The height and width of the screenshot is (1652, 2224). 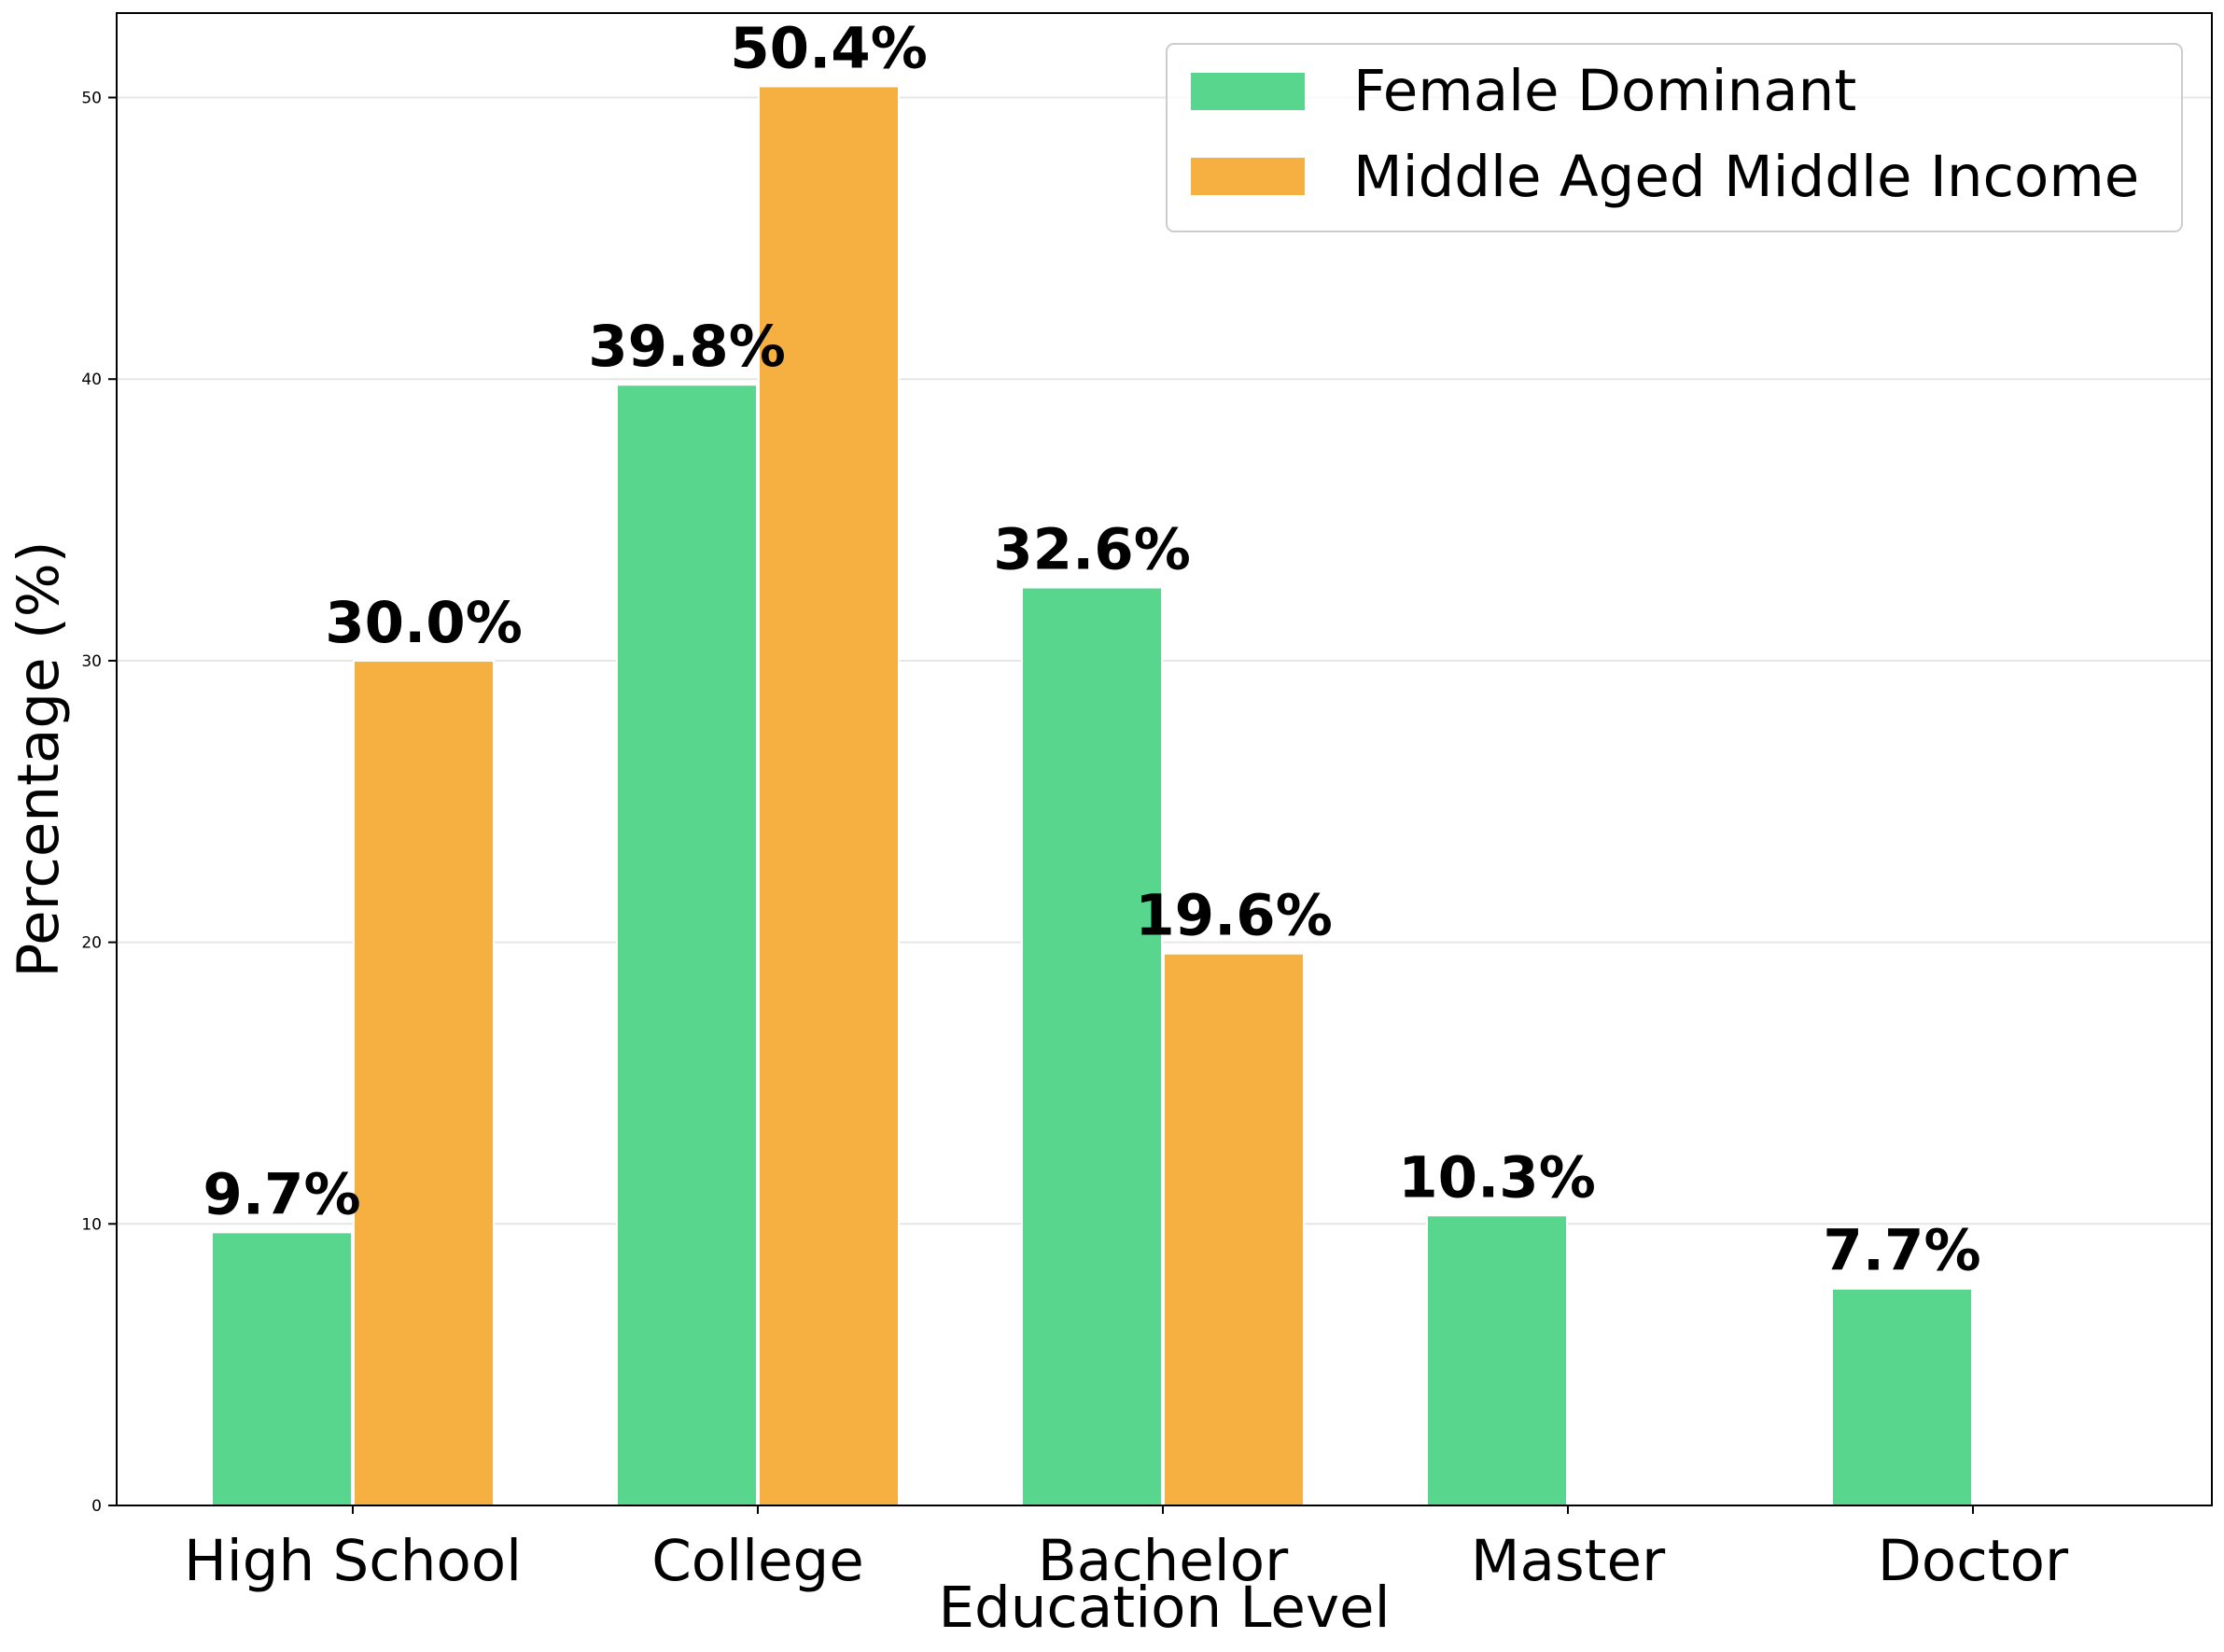 What do you see at coordinates (1163, 1561) in the screenshot?
I see `x-tick-label-bachelor: Bachelor` at bounding box center [1163, 1561].